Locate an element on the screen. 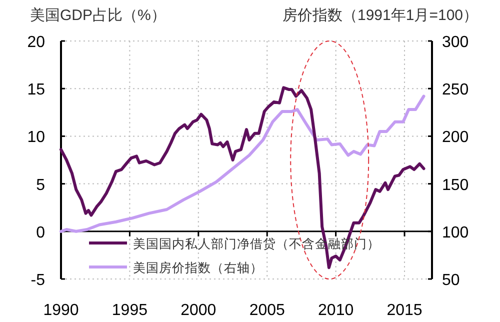 Image resolution: width=500 pixels, height=322 pixels. x-tick-label: 2010 is located at coordinates (336, 310).